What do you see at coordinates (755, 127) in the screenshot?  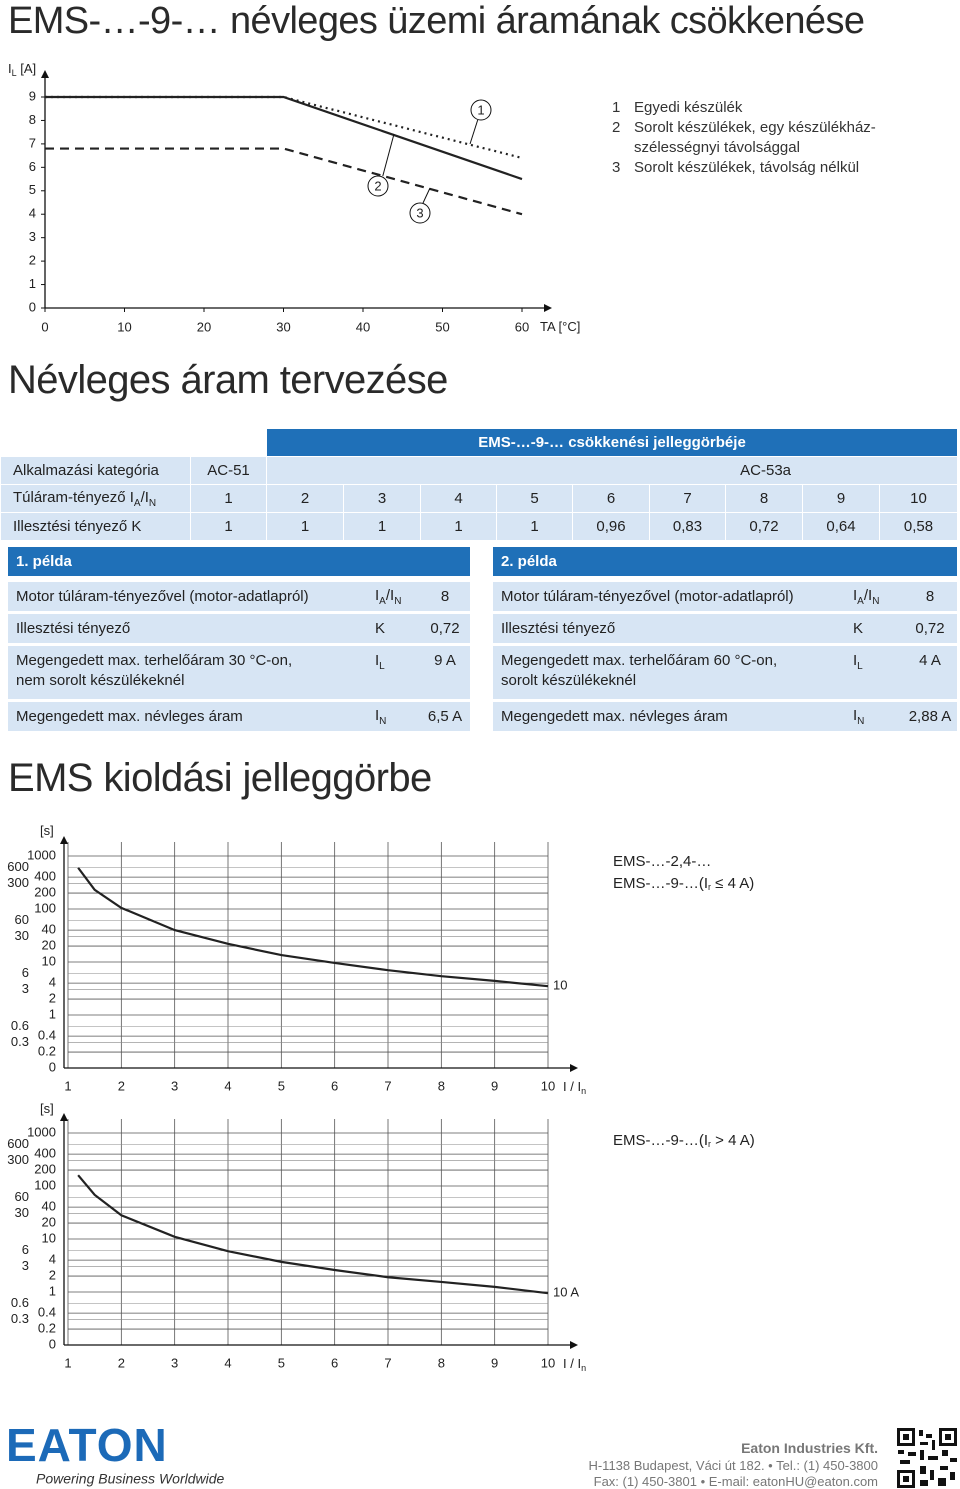 I see `legend-line: Sorolt készülékek, egy készülékház-` at bounding box center [755, 127].